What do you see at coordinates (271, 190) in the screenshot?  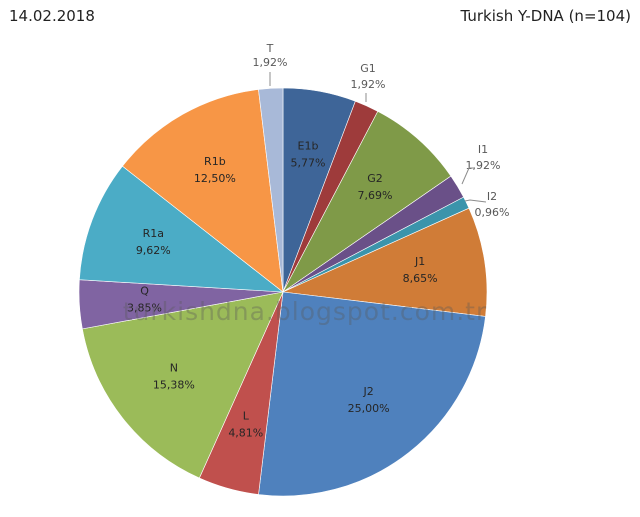 I see `pie-slice-t` at bounding box center [271, 190].